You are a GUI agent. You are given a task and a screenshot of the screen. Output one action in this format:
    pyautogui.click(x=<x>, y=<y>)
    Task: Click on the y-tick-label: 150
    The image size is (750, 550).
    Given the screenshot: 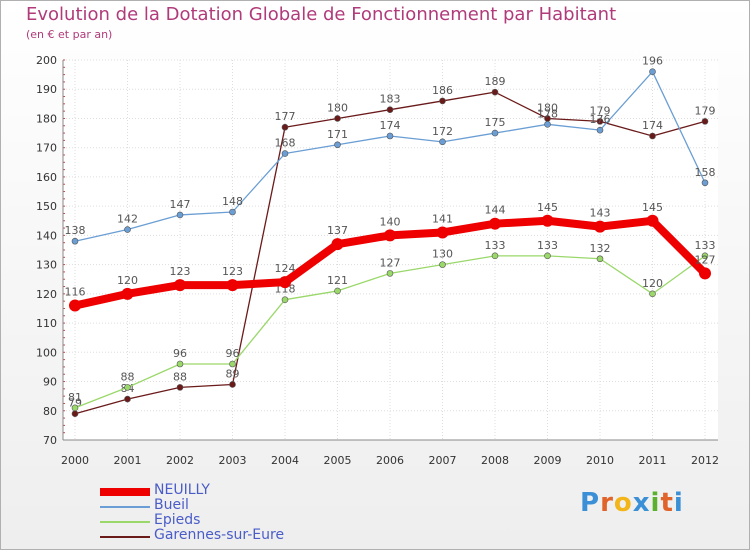 What is the action you would take?
    pyautogui.click(x=46, y=206)
    